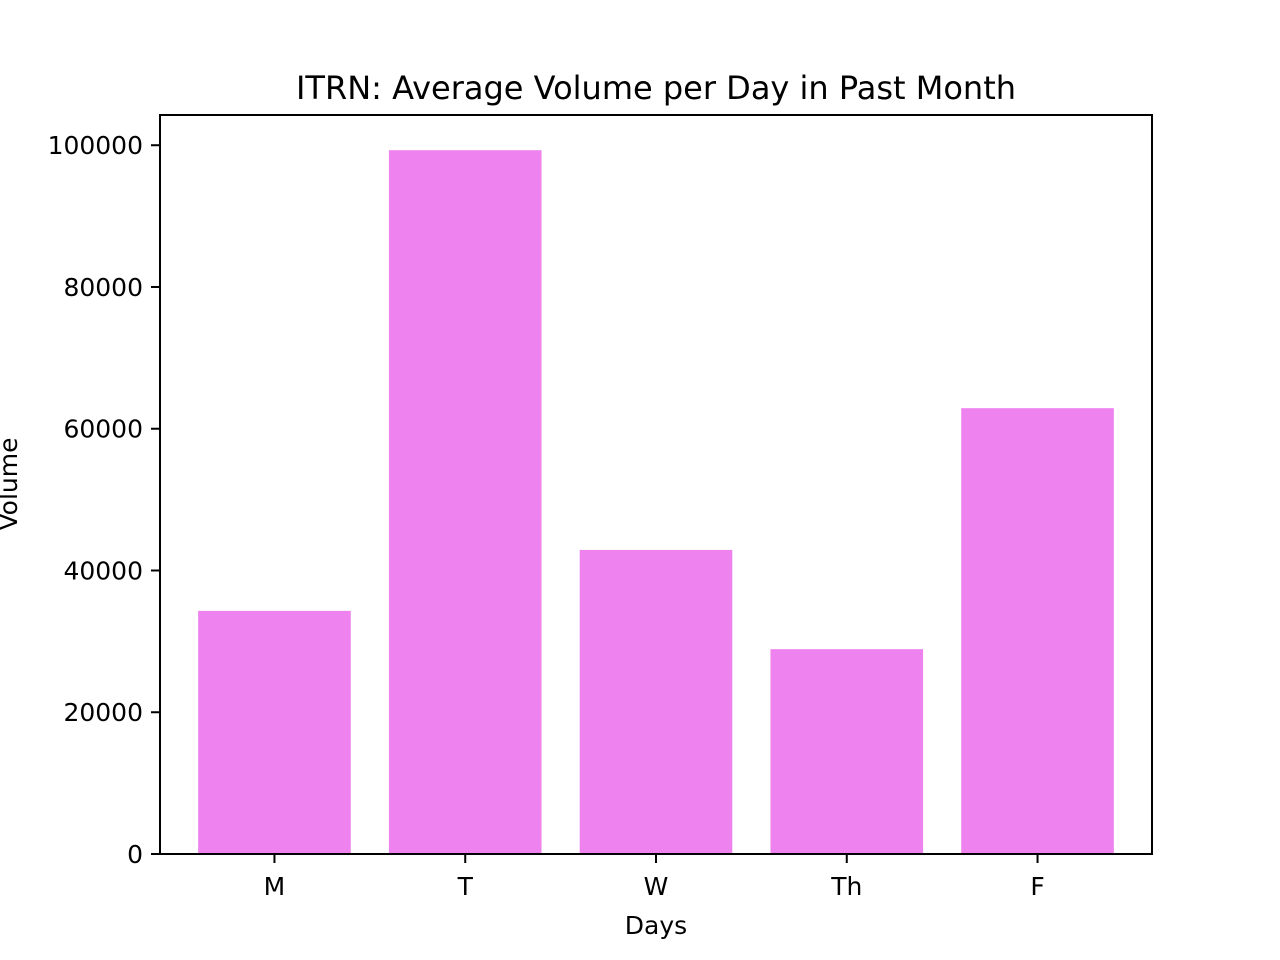 This screenshot has width=1280, height=960. What do you see at coordinates (465, 886) in the screenshot?
I see `x-tick-label: T` at bounding box center [465, 886].